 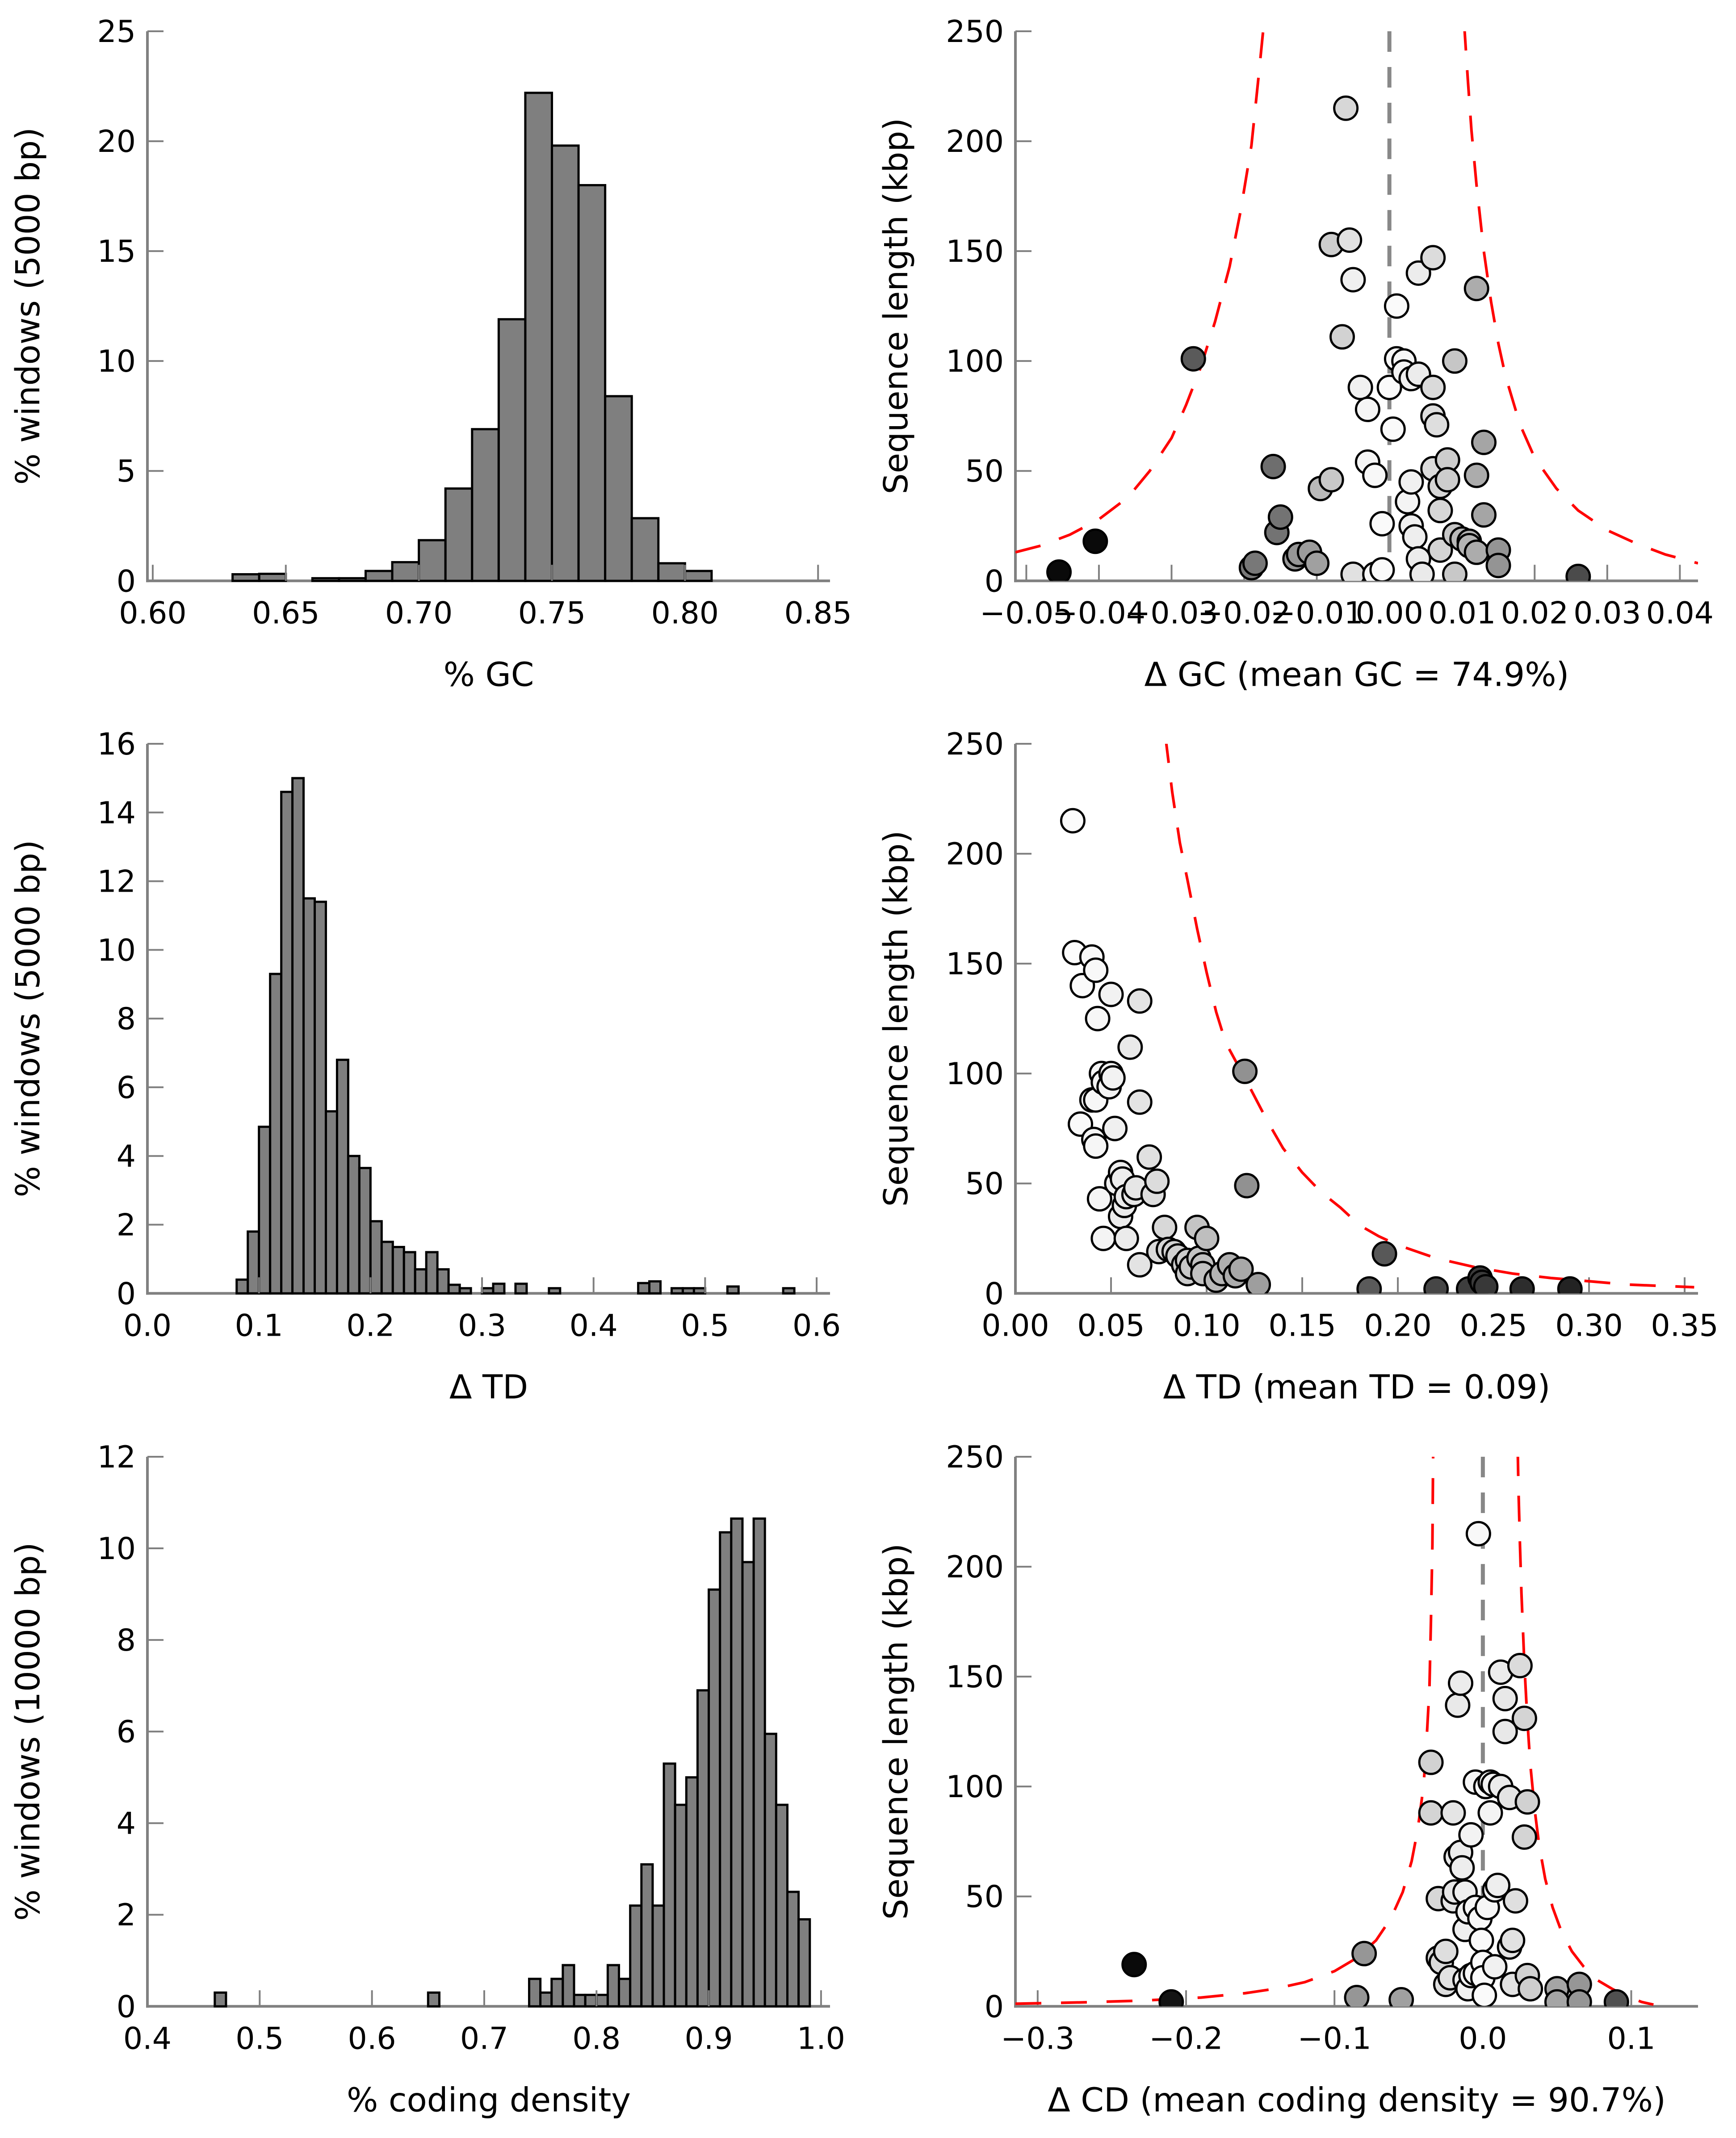 I want to click on x-tick-label: 0.0, so click(x=1483, y=2039).